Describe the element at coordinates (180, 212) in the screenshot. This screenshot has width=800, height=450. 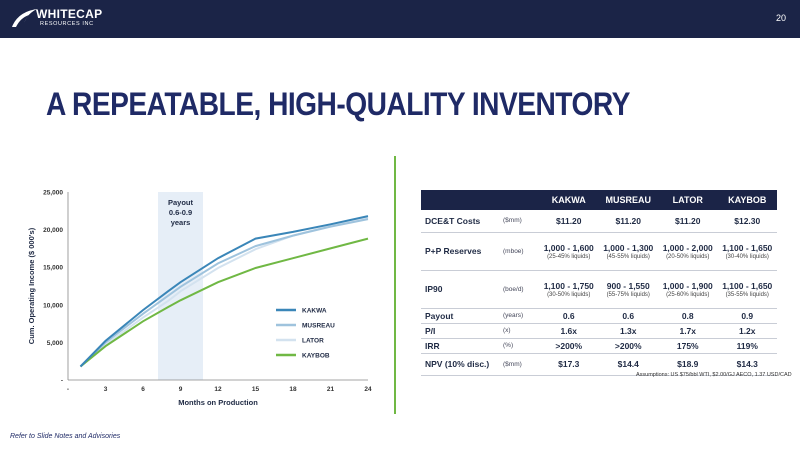
I see `payout-band-label: 0.6-0.9` at that location.